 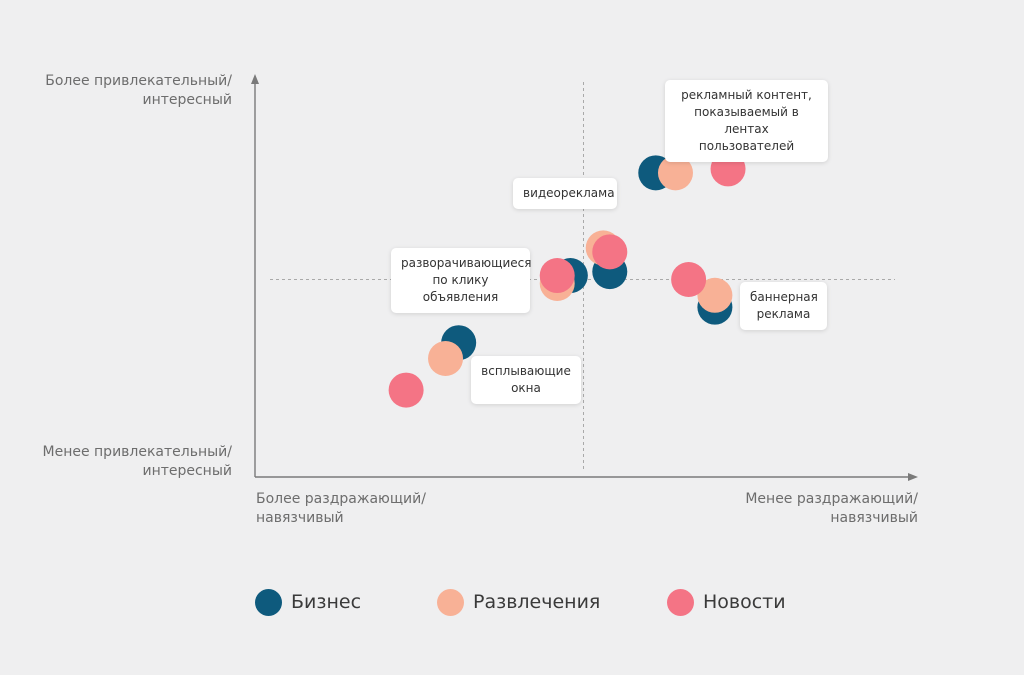 What do you see at coordinates (526, 380) in the screenshot?
I see `annotation-popup-windows: всплывающие окна` at bounding box center [526, 380].